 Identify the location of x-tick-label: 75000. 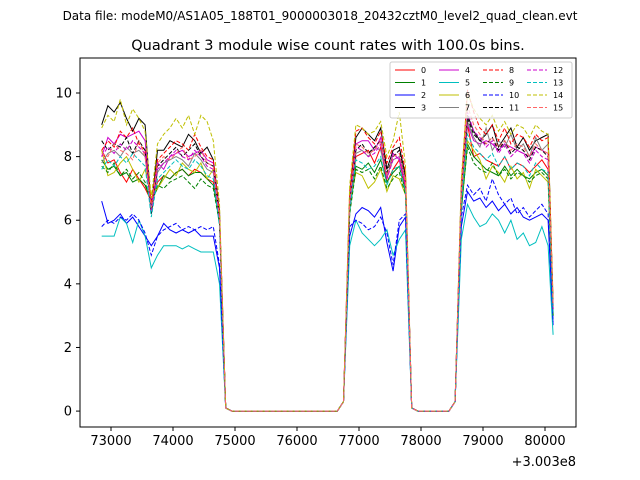
(234, 441).